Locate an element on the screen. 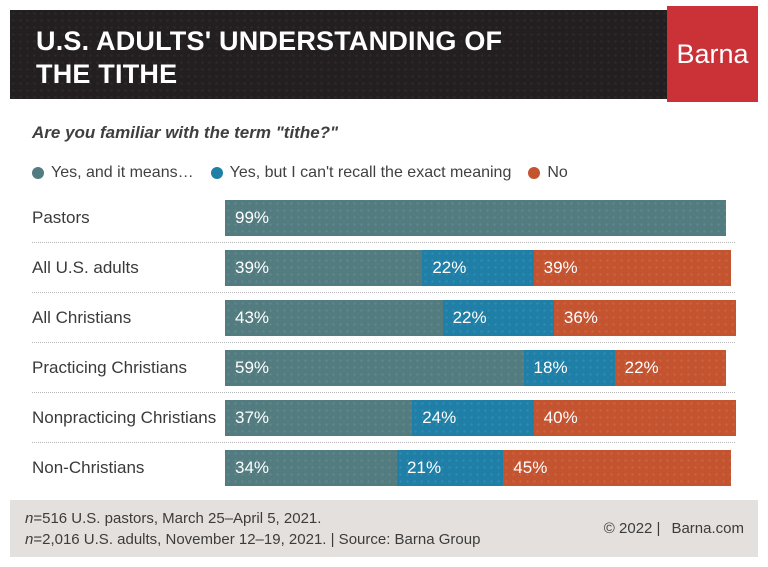 The width and height of the screenshot is (768, 567). page-title-line2: THE TITHE is located at coordinates (107, 74).